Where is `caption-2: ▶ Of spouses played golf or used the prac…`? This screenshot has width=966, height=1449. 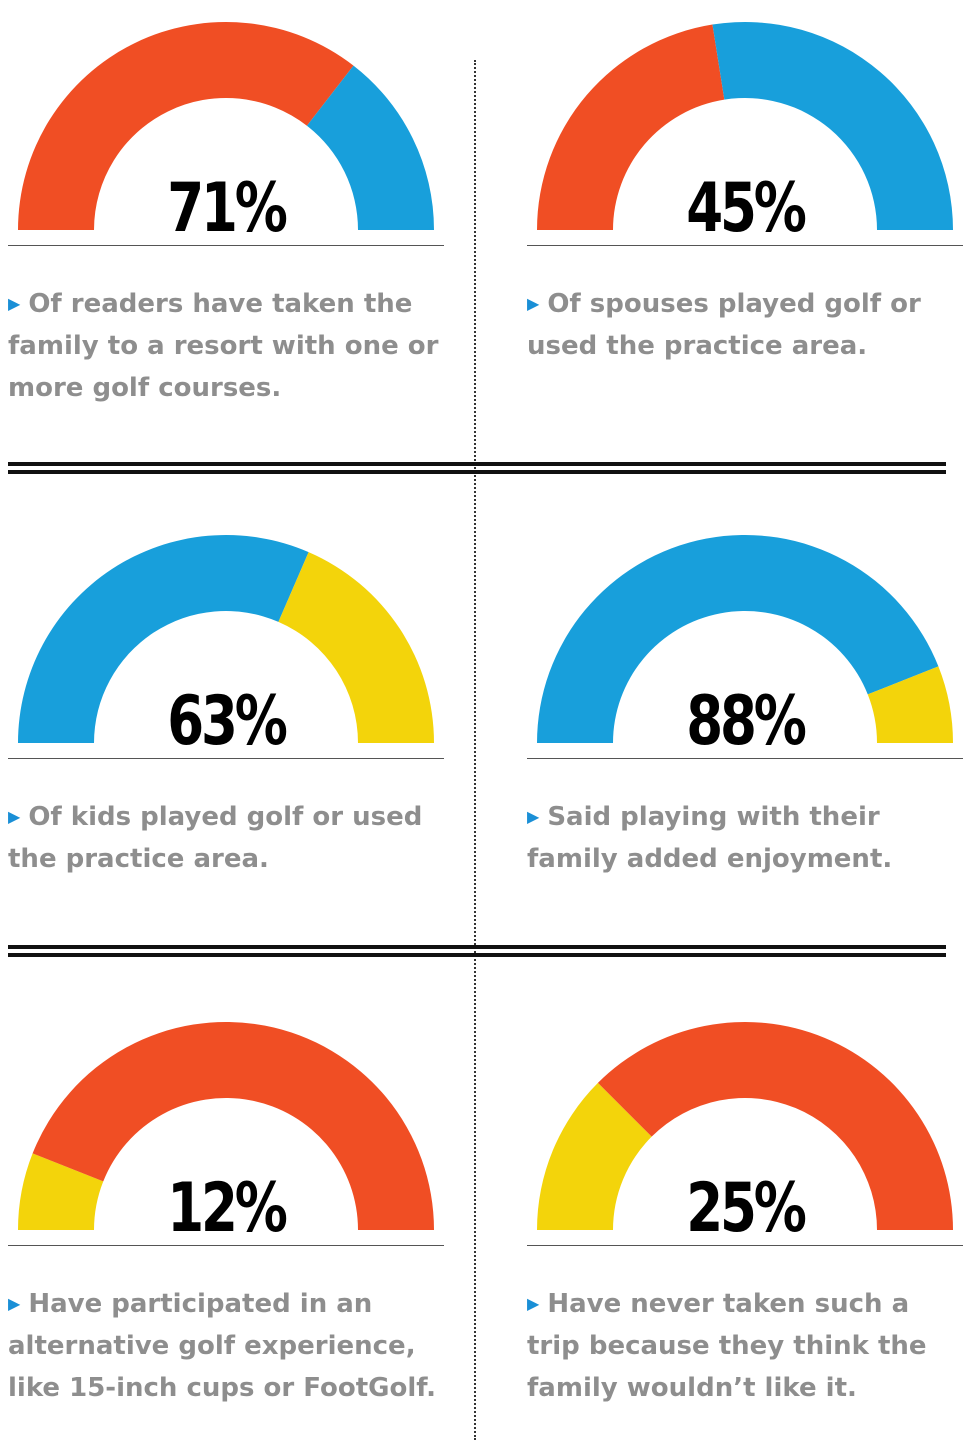 caption-2: ▶ Of spouses played golf or used the prac… is located at coordinates (745, 325).